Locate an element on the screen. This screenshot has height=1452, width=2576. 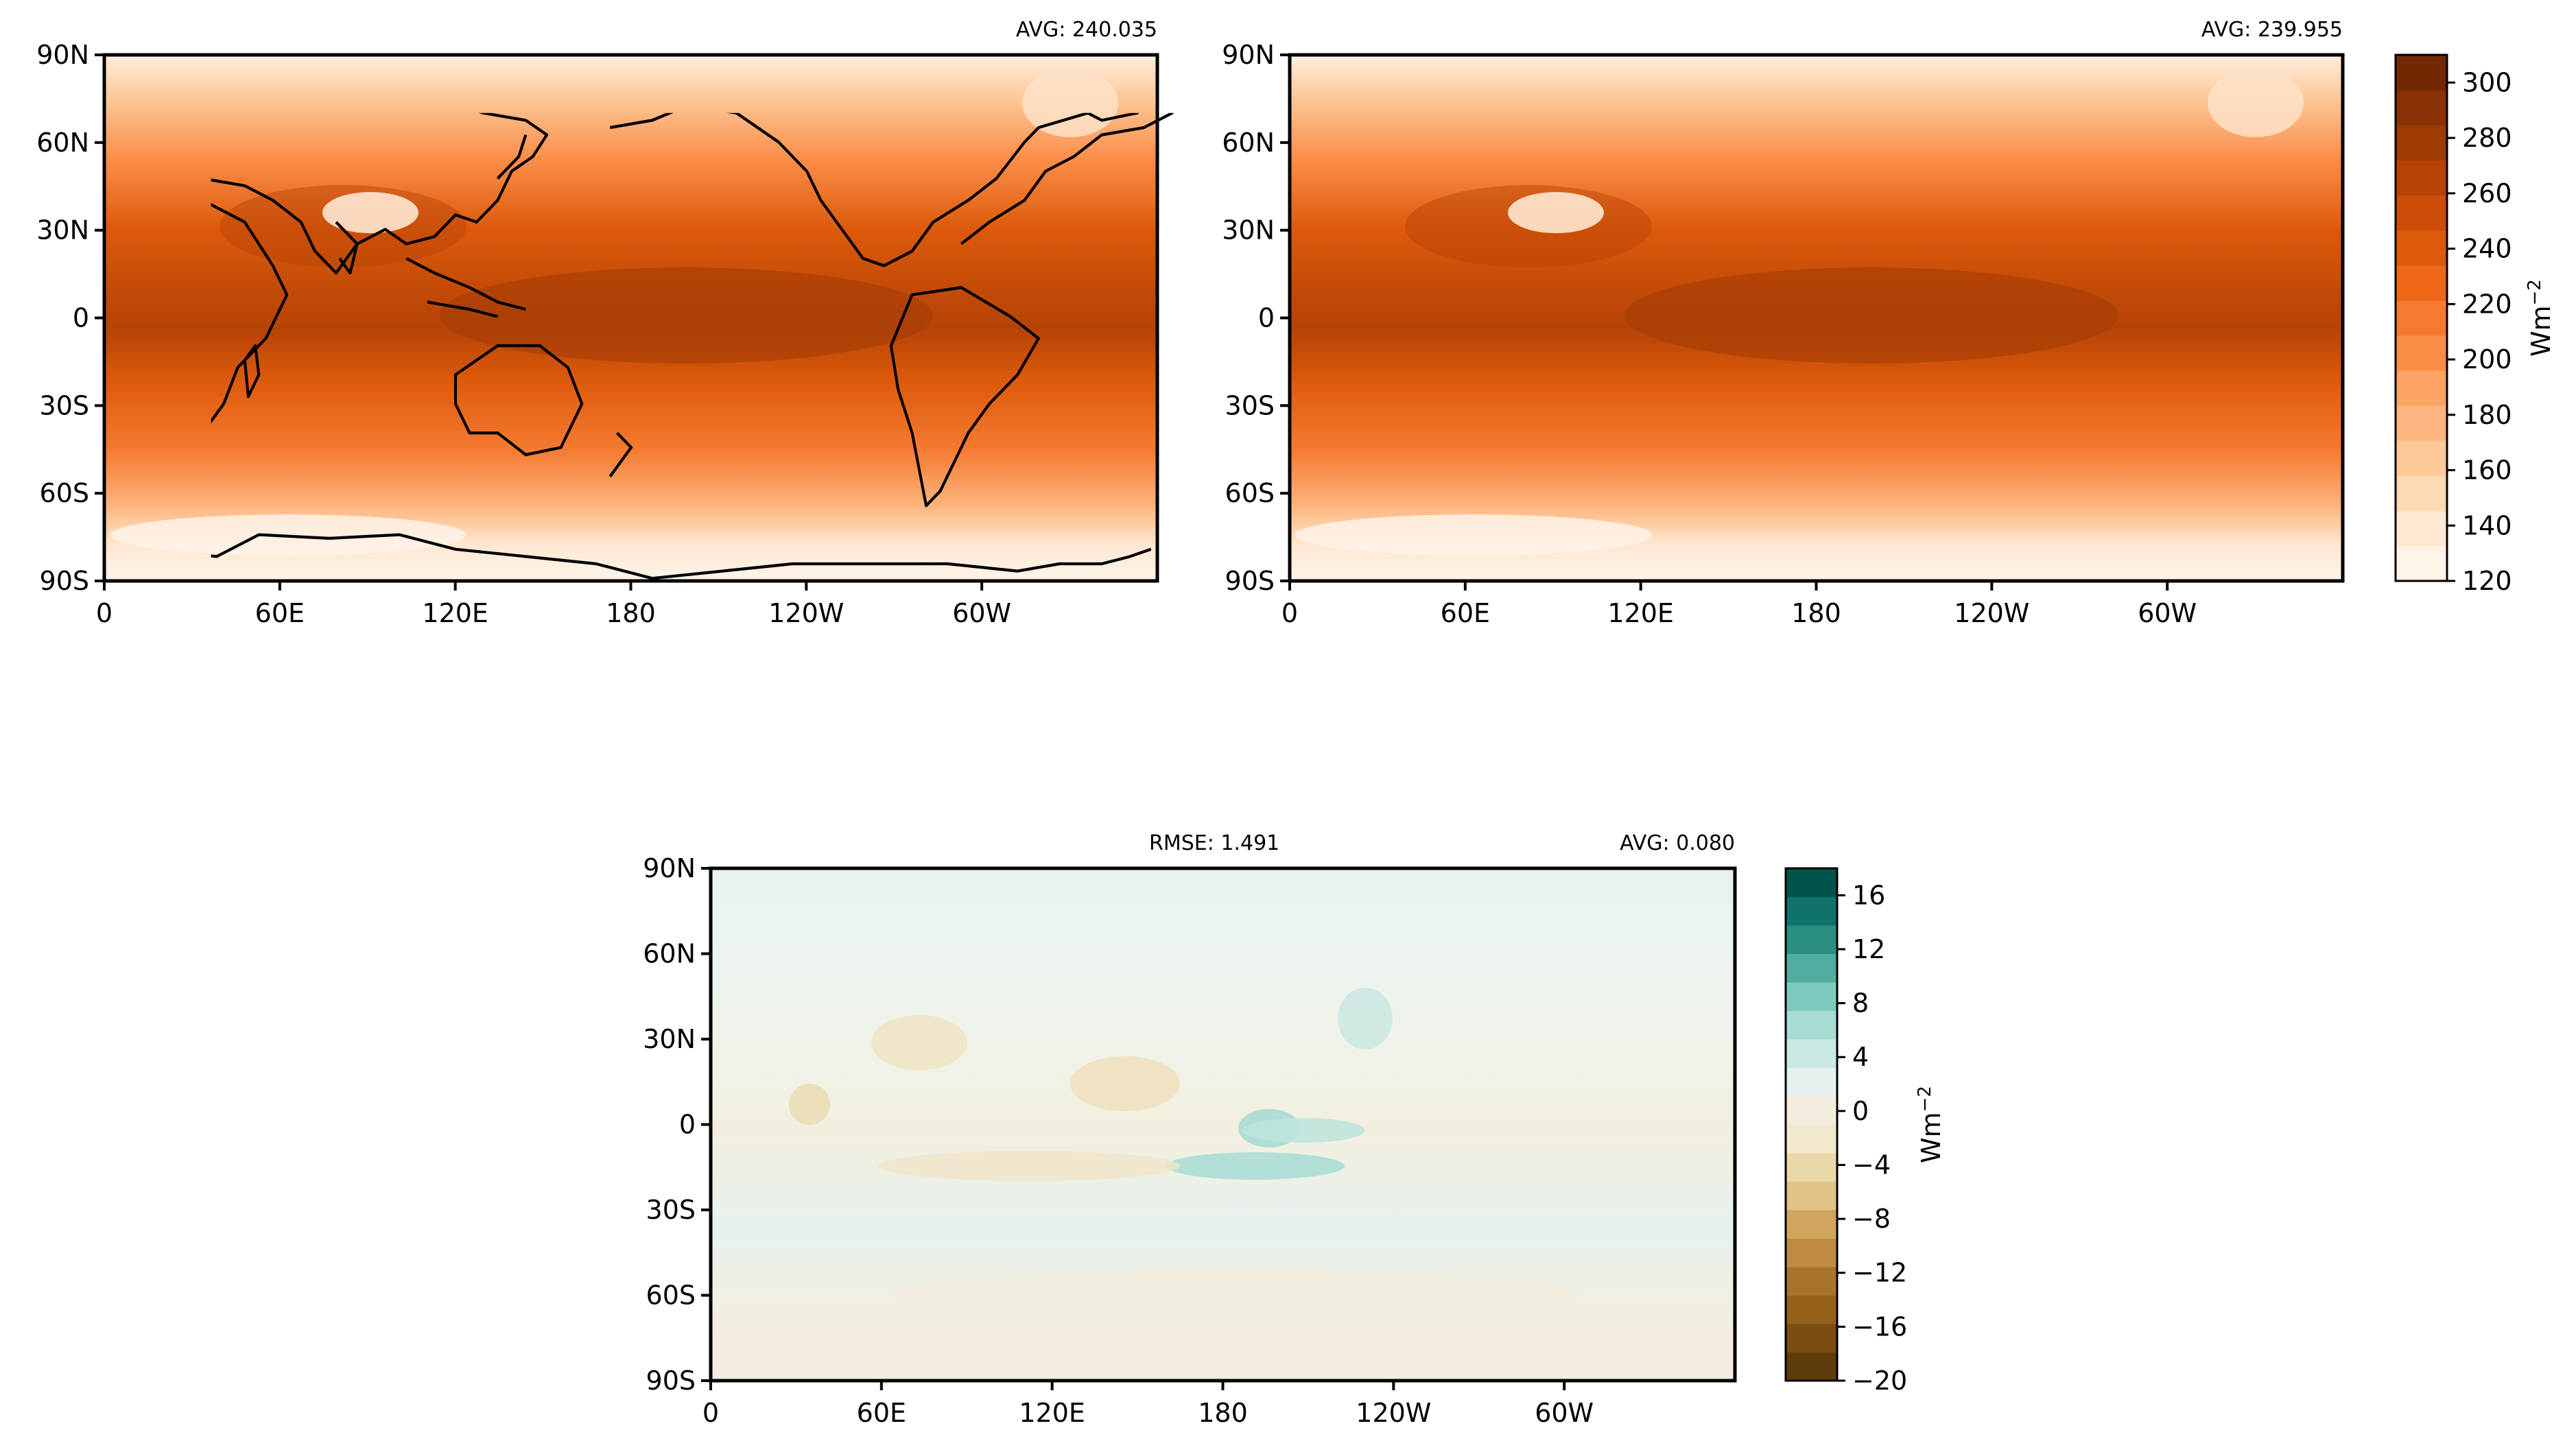
top-colorbar-unit-label: Wm−2 is located at coordinates (2540, 318).